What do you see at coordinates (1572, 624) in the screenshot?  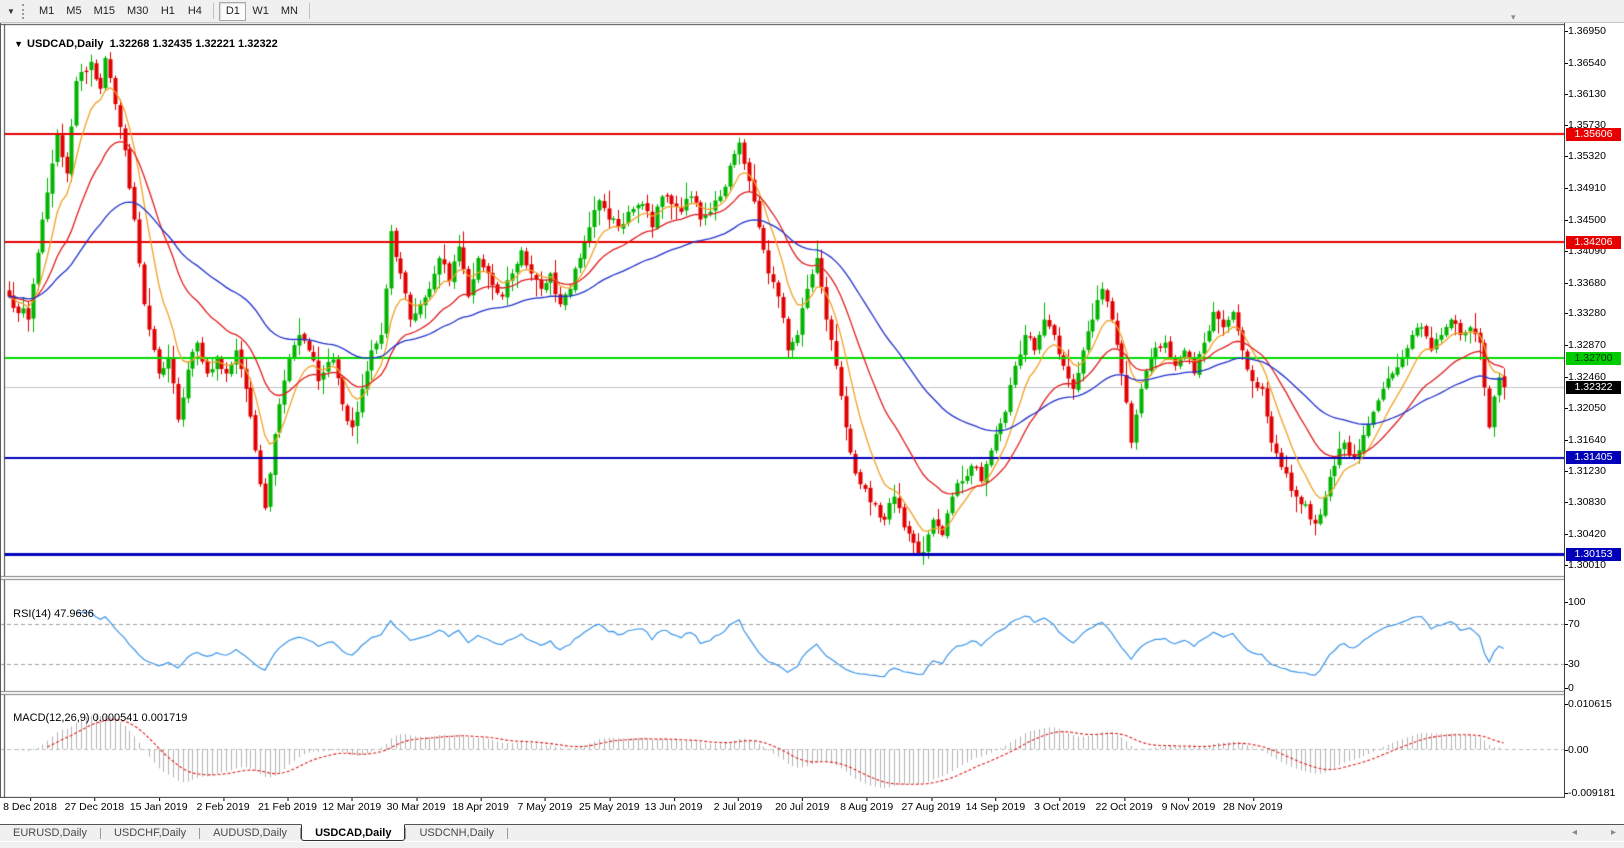 I see `rsi-tick-label: 70` at bounding box center [1572, 624].